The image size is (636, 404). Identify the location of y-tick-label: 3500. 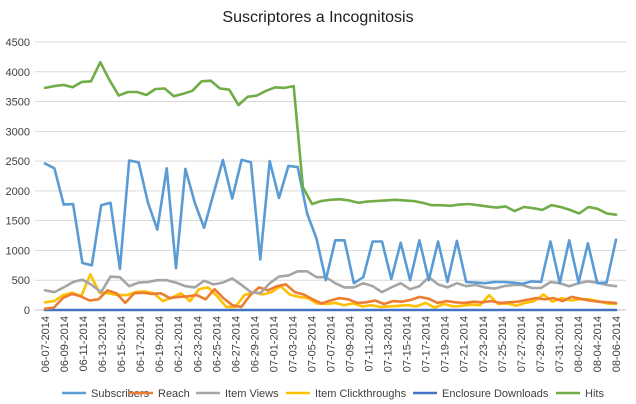
(18, 103).